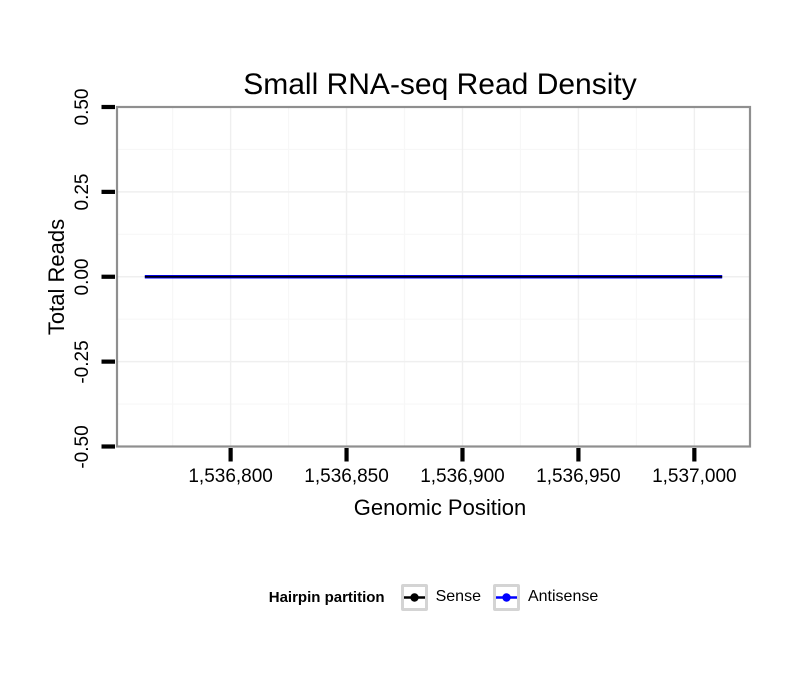  What do you see at coordinates (82, 192) in the screenshot?
I see `y-tick-label: 0.25` at bounding box center [82, 192].